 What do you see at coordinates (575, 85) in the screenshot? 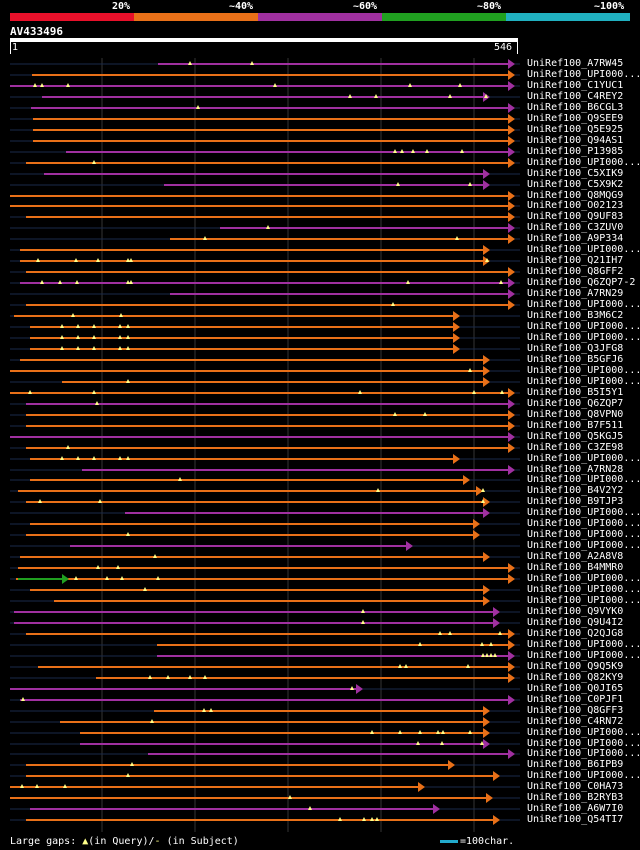
I see `hit-label: UniRef100_C1YUC1` at bounding box center [575, 85].